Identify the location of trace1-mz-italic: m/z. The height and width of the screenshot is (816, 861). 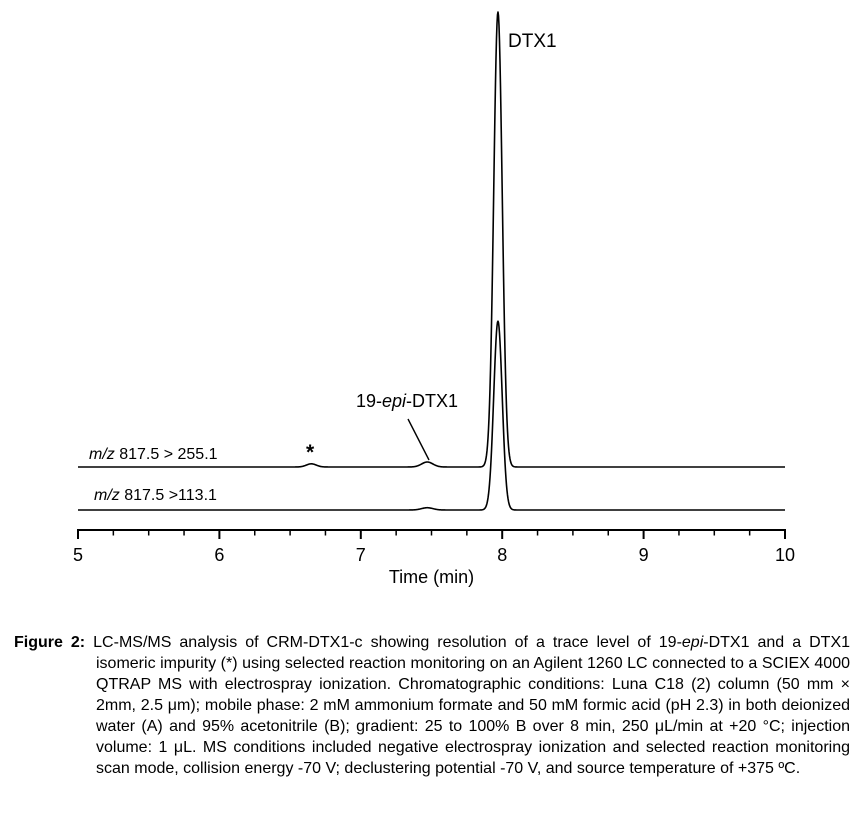
(102, 454).